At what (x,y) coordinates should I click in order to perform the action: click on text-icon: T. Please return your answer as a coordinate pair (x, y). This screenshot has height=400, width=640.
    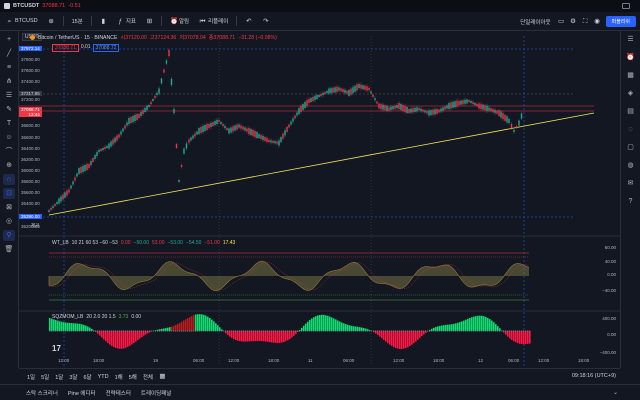
    Looking at the image, I should click on (9, 123).